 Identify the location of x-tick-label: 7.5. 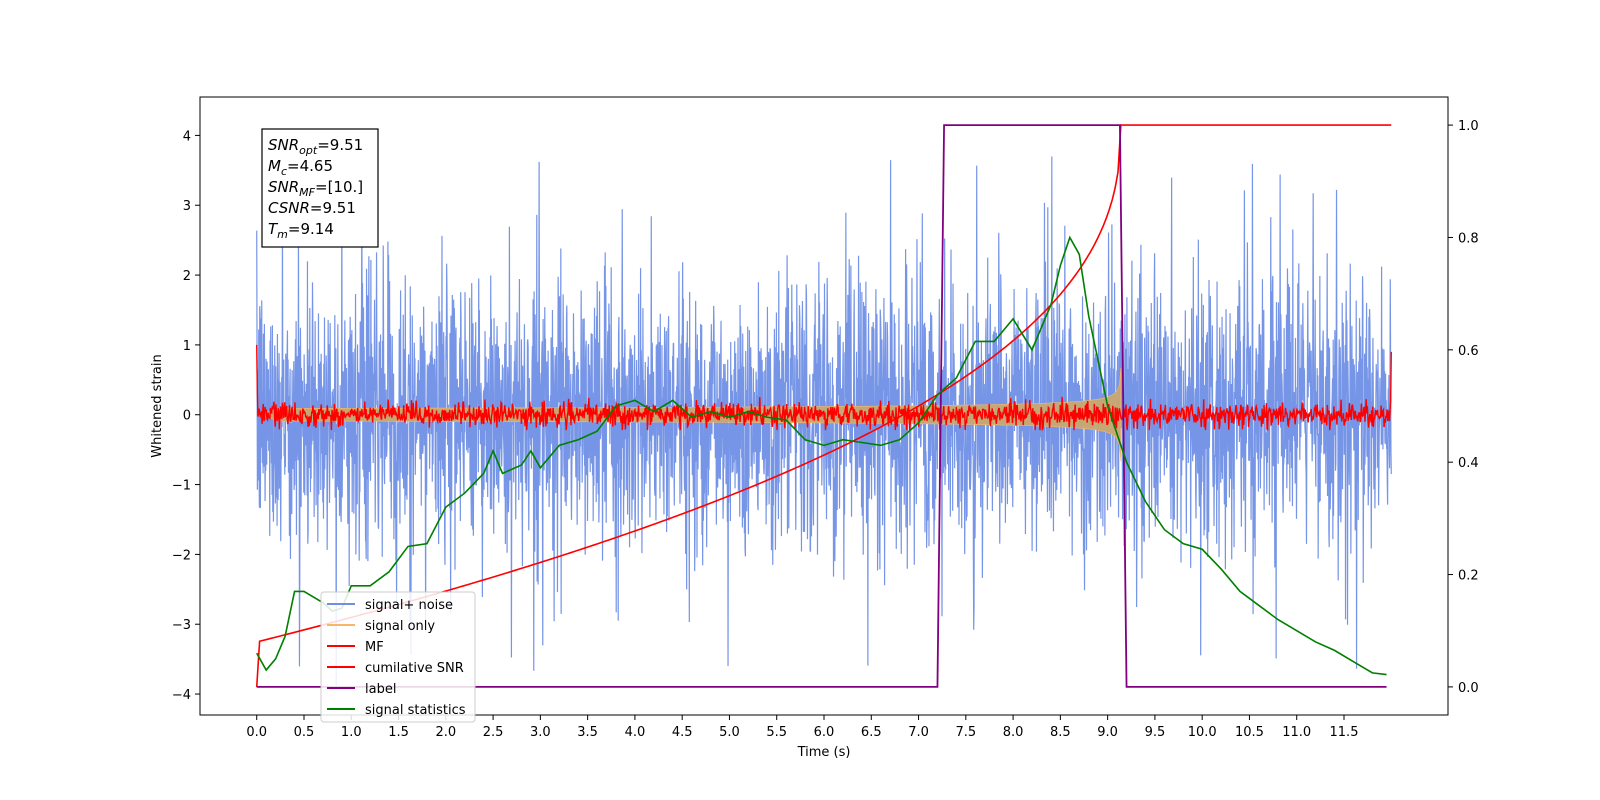
(965, 732).